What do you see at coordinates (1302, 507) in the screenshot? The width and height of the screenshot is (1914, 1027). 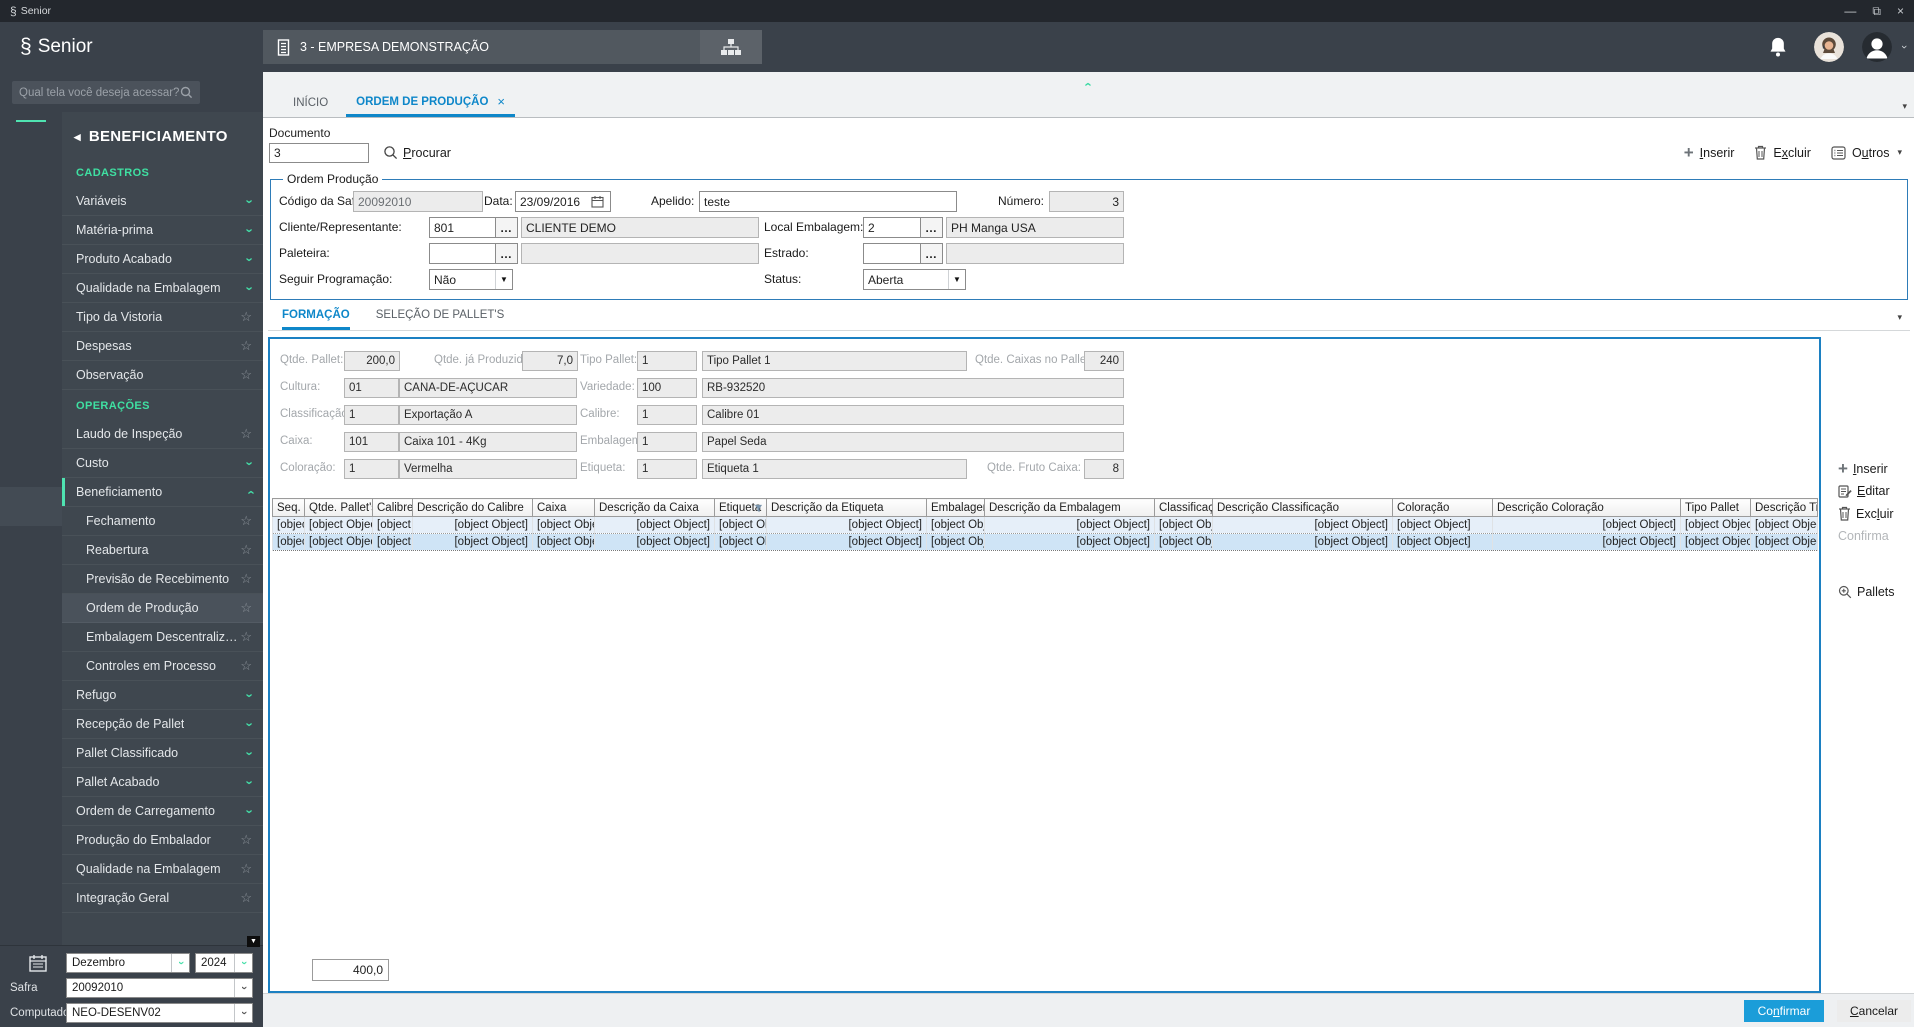 I see `grid-column-header: Descrição Classificação` at bounding box center [1302, 507].